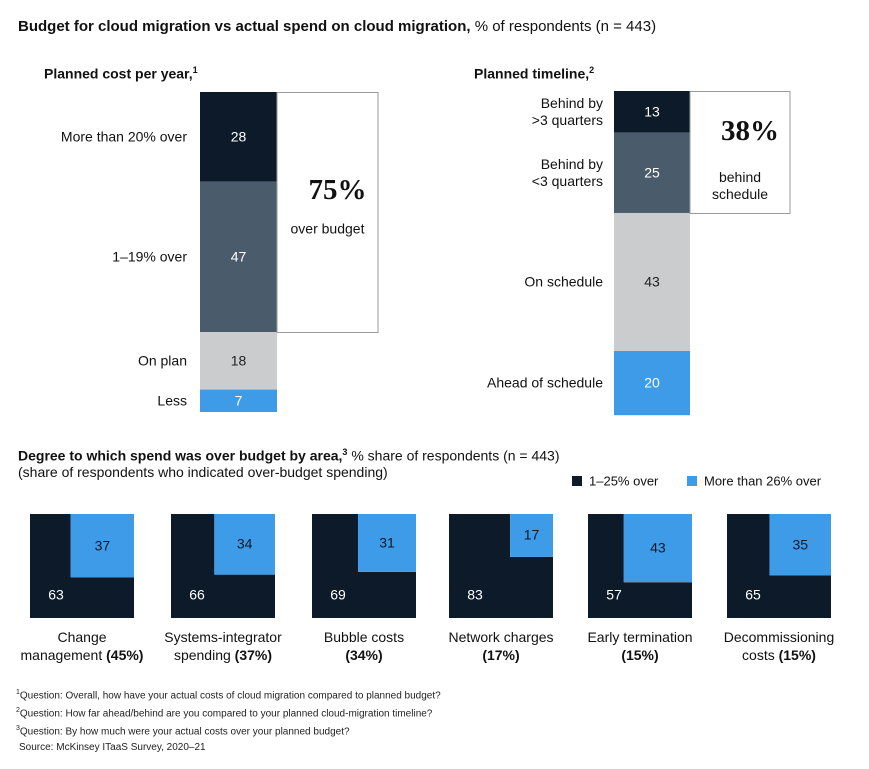 The height and width of the screenshot is (769, 869). Describe the element at coordinates (345, 452) in the screenshot. I see `title-note: 3` at that location.